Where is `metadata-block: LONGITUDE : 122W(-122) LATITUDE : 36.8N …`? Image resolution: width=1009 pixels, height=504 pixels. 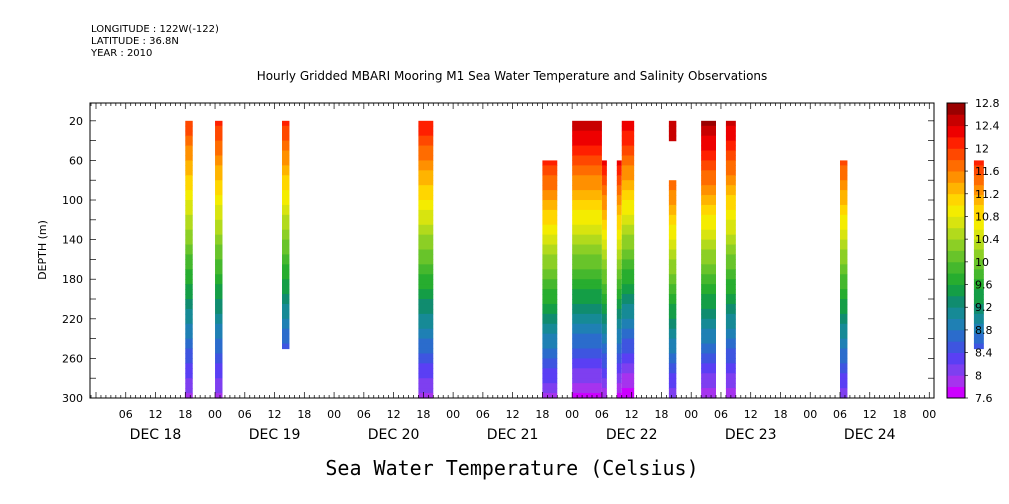 metadata-block: LONGITUDE : 122W(-122) LATITUDE : 36.8N … is located at coordinates (155, 42).